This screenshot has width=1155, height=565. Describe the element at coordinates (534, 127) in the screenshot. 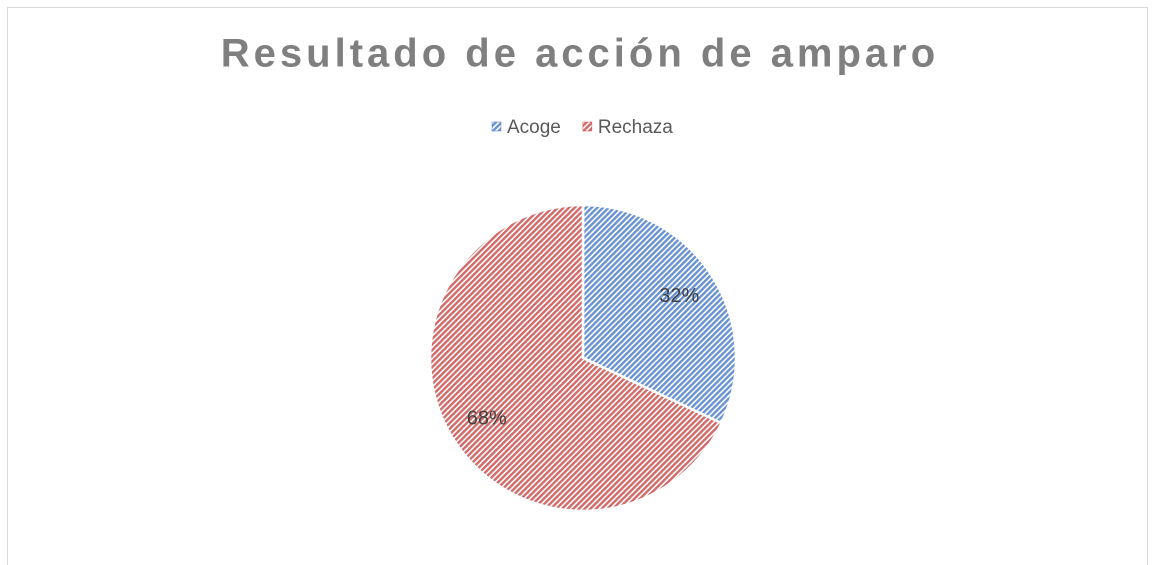

I see `legend-text: Acoge` at that location.